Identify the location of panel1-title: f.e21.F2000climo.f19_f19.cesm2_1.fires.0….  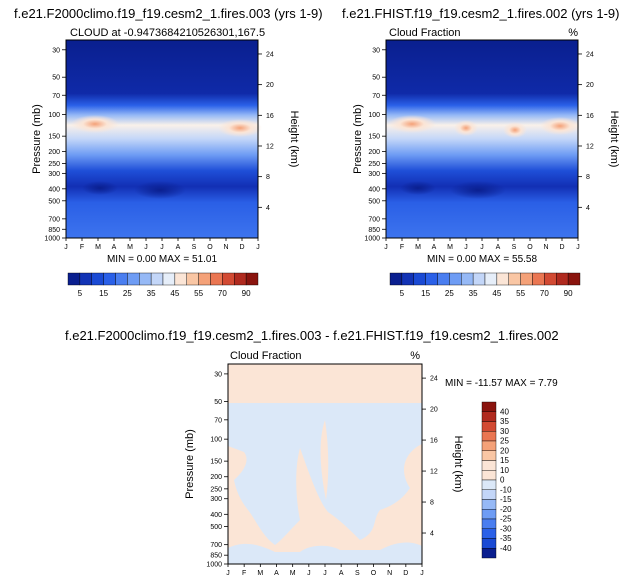
(168, 13).